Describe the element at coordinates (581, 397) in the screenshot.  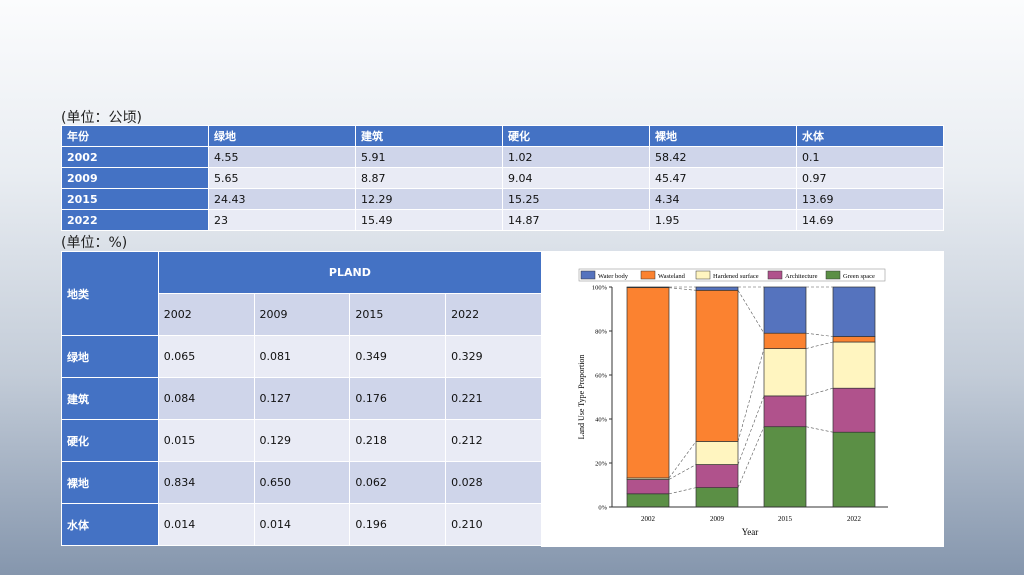
I see `y-axis-label: Land Use Type Proportion` at that location.